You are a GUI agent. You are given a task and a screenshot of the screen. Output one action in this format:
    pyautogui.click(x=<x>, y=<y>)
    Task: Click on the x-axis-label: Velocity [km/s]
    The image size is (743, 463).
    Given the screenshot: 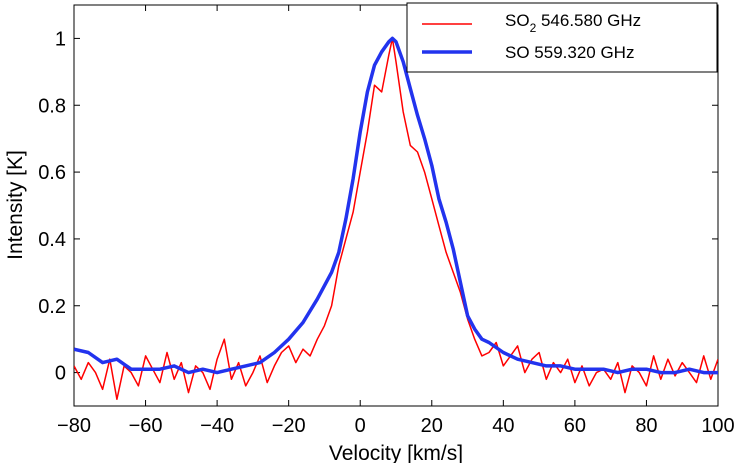 What is the action you would take?
    pyautogui.click(x=396, y=452)
    